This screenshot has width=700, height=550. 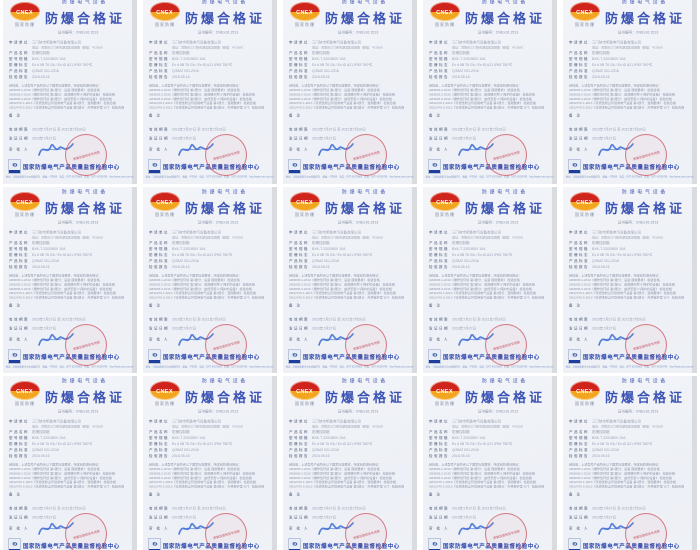 I want to click on field-row-applicant: 申请单位 三门峡市明珠电气设备有限公司, so click(x=351, y=233).